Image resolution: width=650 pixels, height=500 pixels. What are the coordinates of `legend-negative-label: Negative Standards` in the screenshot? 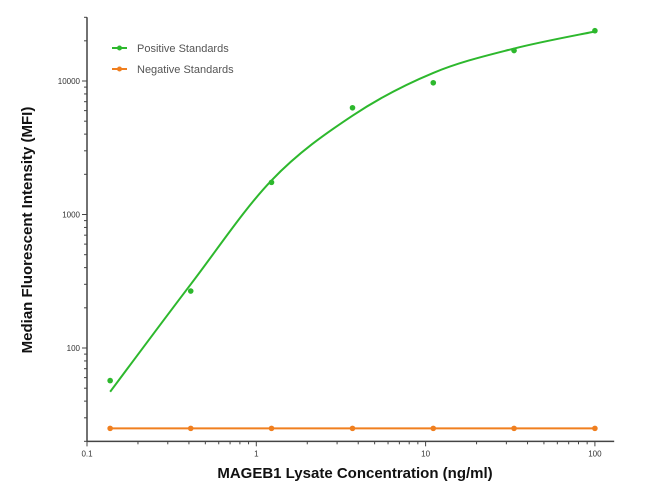 It's located at (185, 70).